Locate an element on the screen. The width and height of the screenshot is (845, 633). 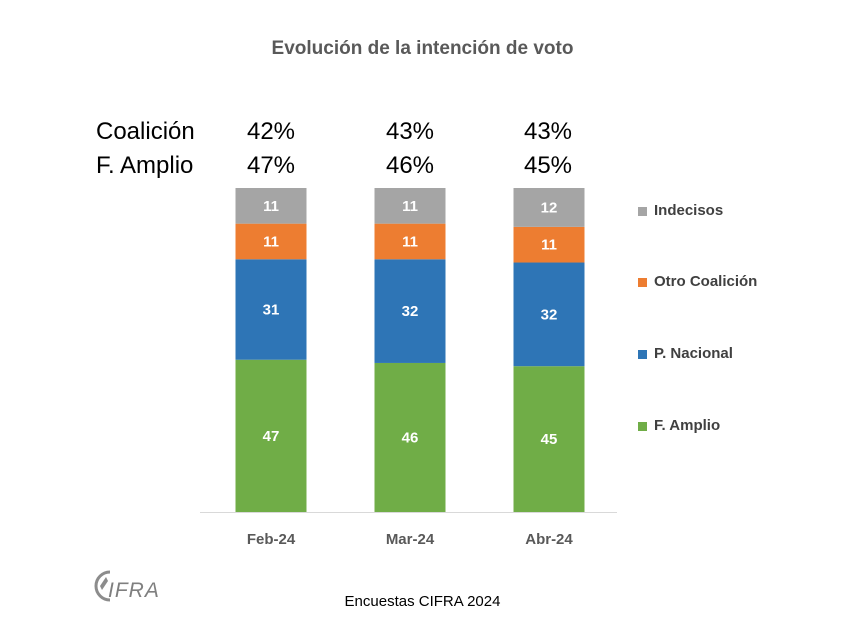
data-label: 46 is located at coordinates (410, 437).